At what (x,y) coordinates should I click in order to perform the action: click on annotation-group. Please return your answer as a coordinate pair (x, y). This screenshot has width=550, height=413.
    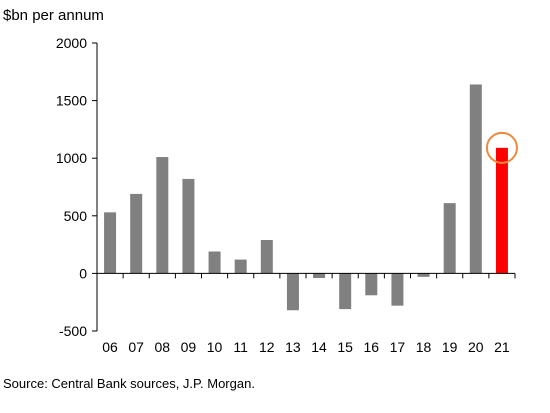
    Looking at the image, I should click on (501, 147).